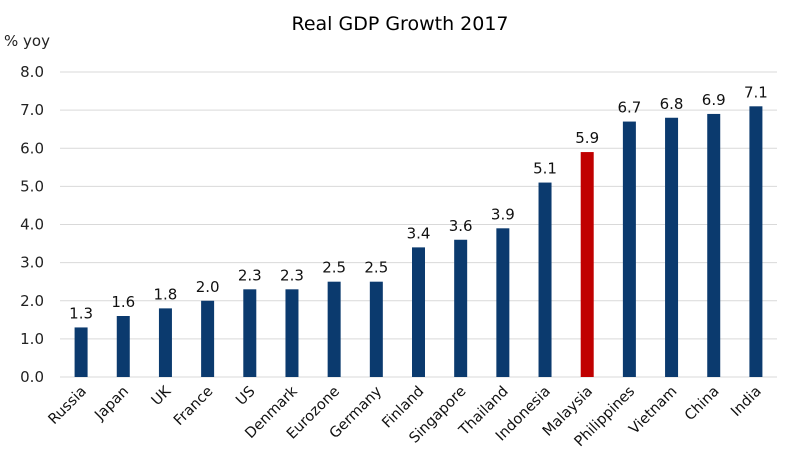 This screenshot has height=474, width=800. I want to click on x-tick-label: UK, so click(162, 396).